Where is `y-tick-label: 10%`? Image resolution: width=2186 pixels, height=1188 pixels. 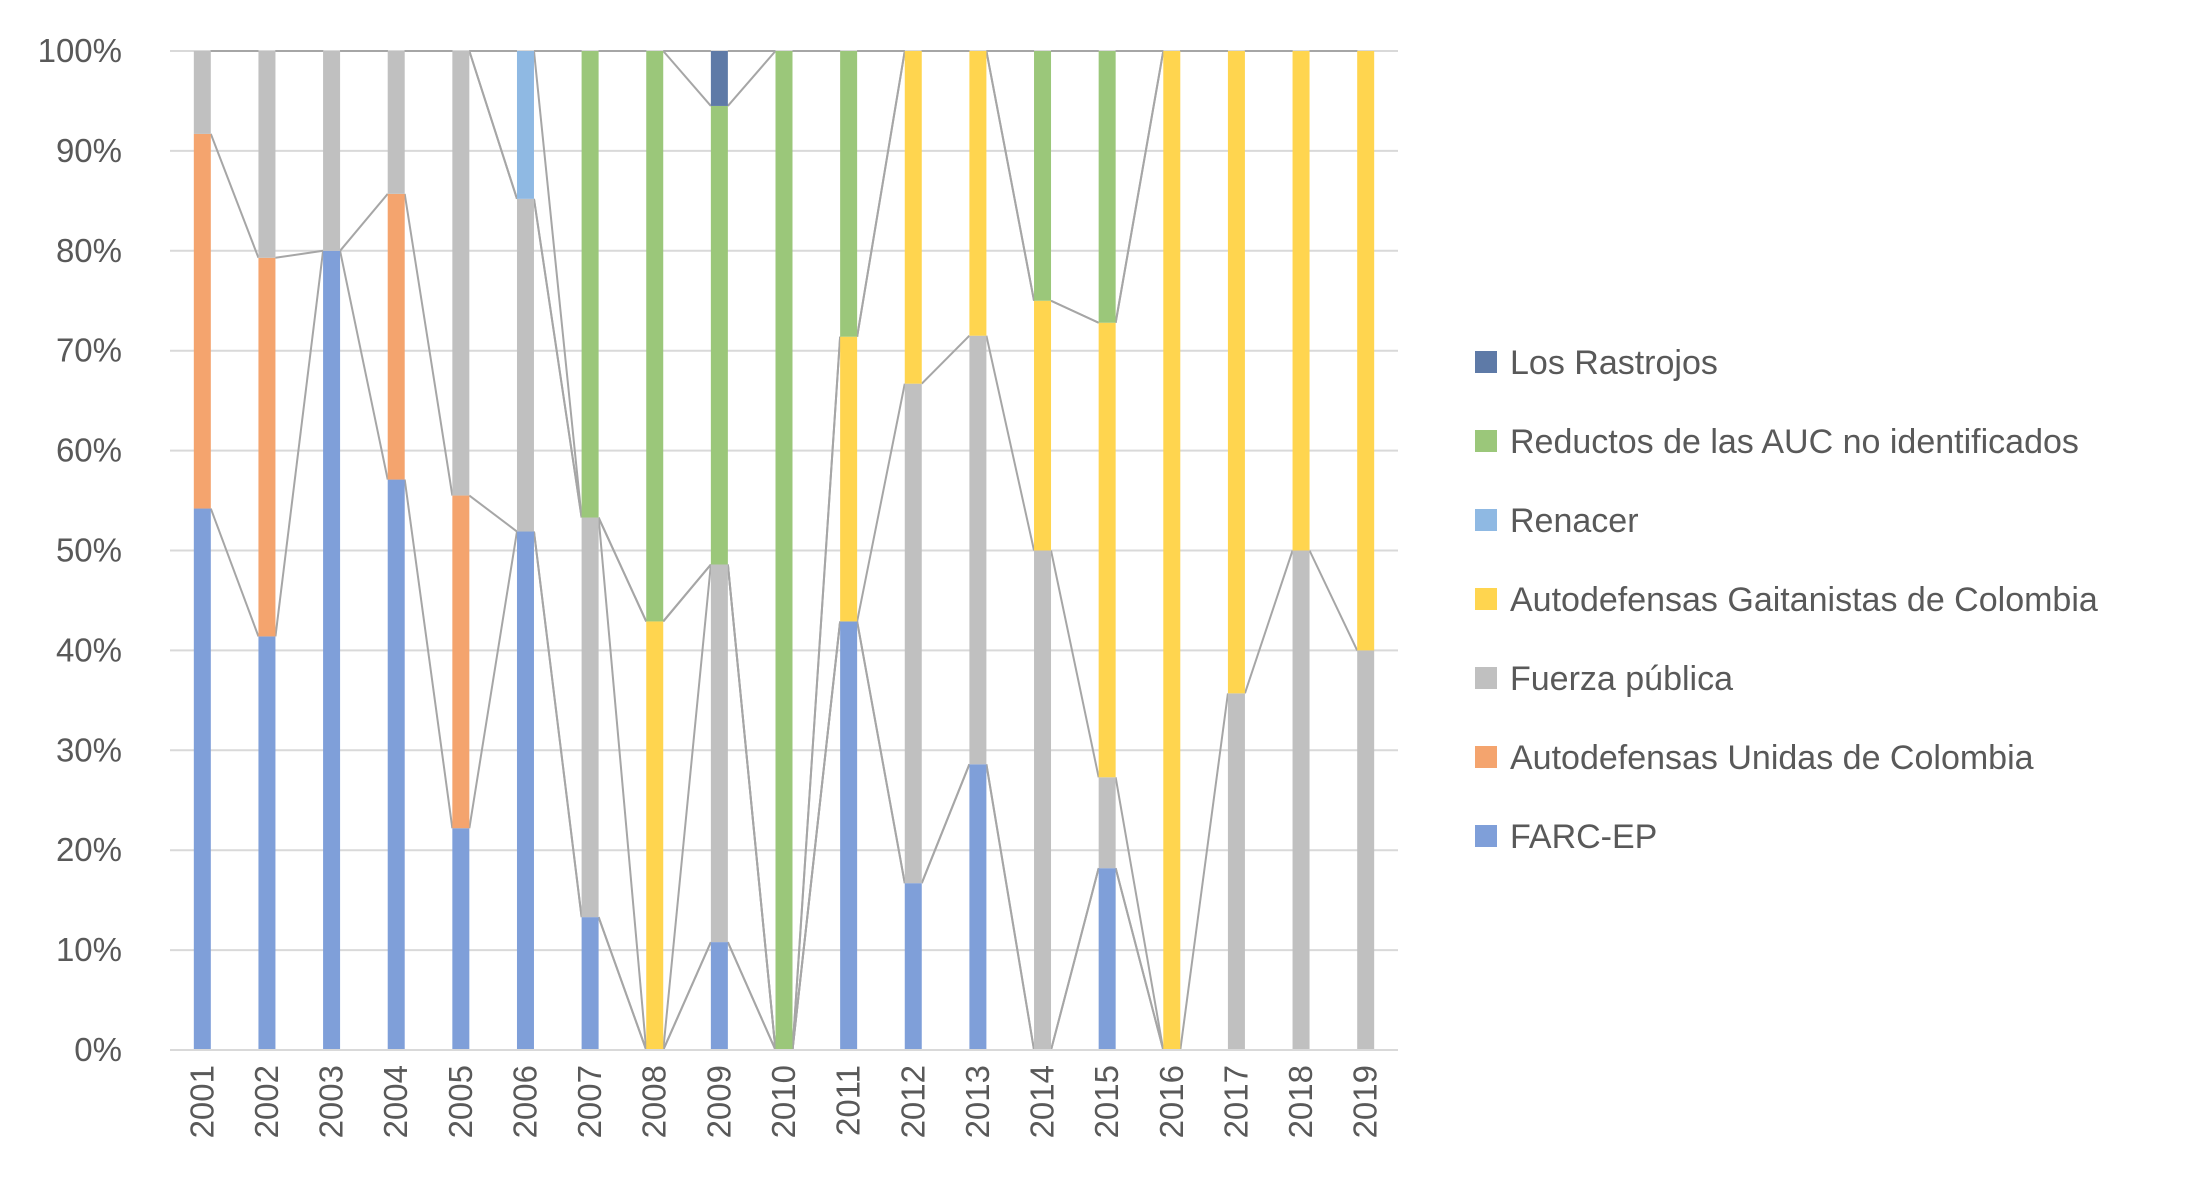 y-tick-label: 10% is located at coordinates (89, 949).